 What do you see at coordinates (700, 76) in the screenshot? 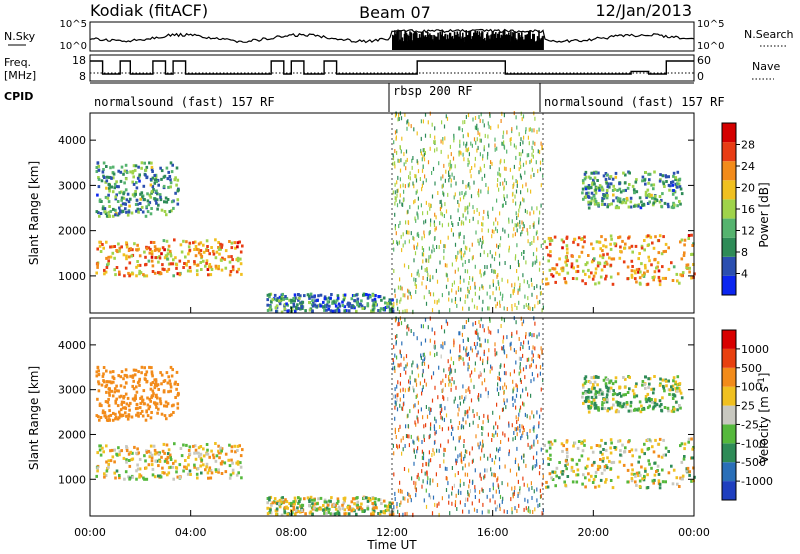
I see `nave-tick-bottom: 0` at bounding box center [700, 76].